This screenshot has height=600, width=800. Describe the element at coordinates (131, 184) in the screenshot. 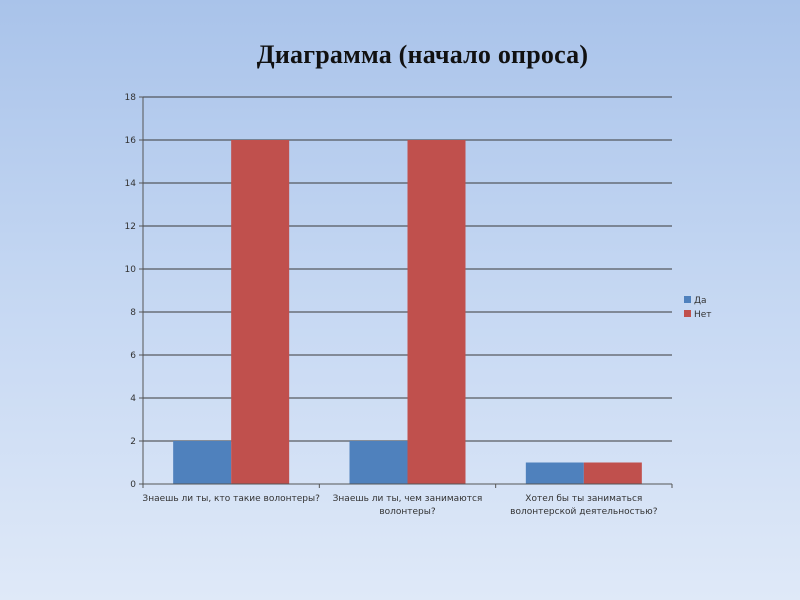

I see `y-tick-label: 14` at that location.